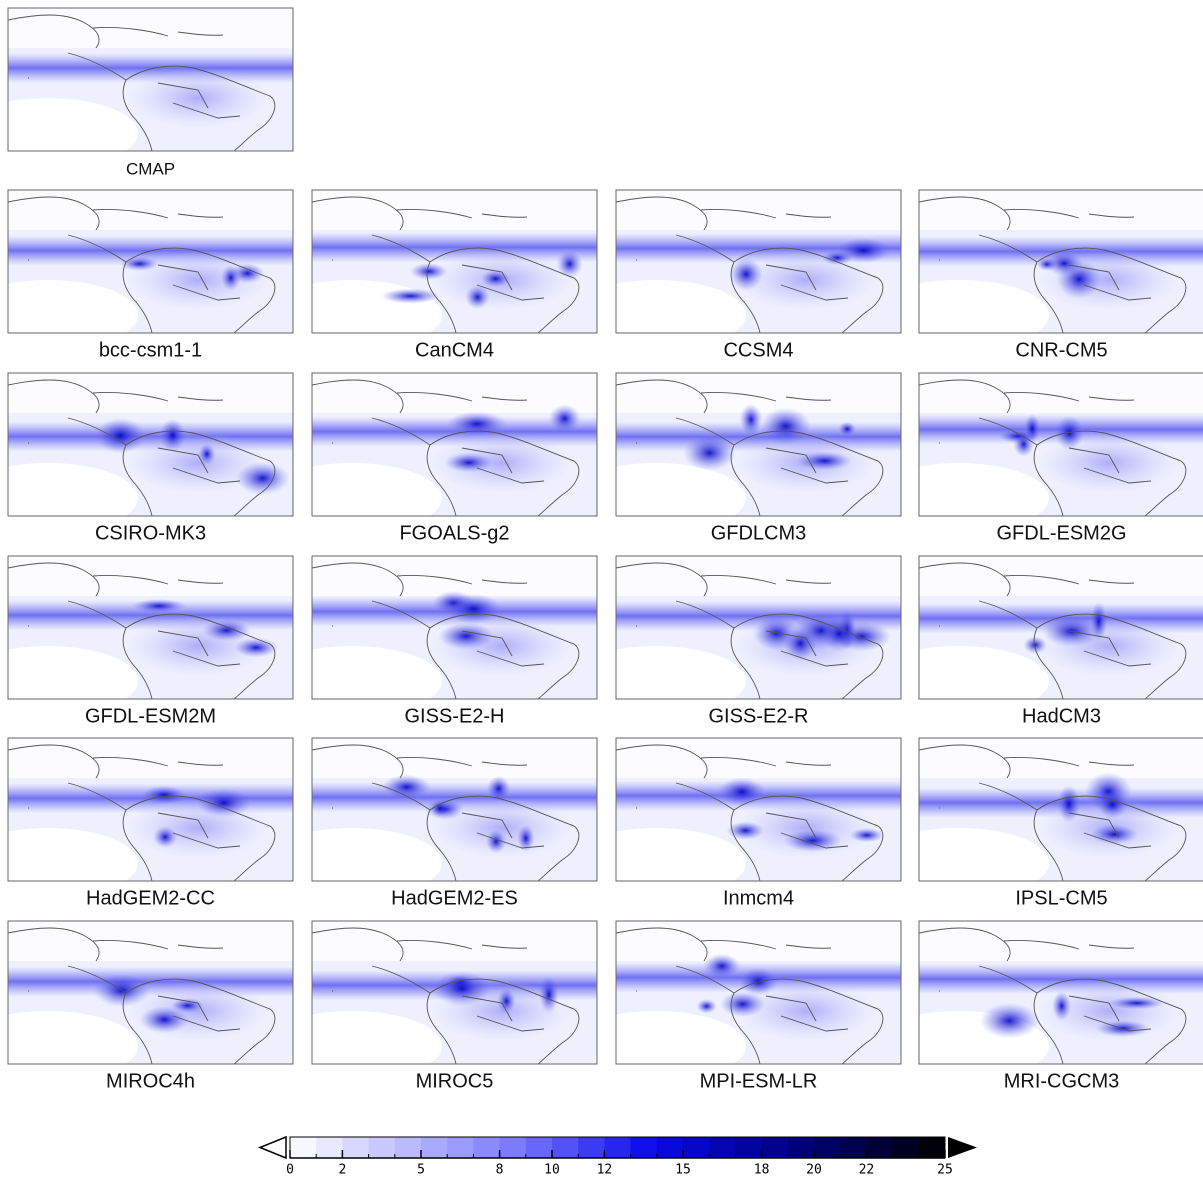 Image resolution: width=1203 pixels, height=1185 pixels. Describe the element at coordinates (454, 898) in the screenshot. I see `panel-label: HadGEM2-ES` at that location.